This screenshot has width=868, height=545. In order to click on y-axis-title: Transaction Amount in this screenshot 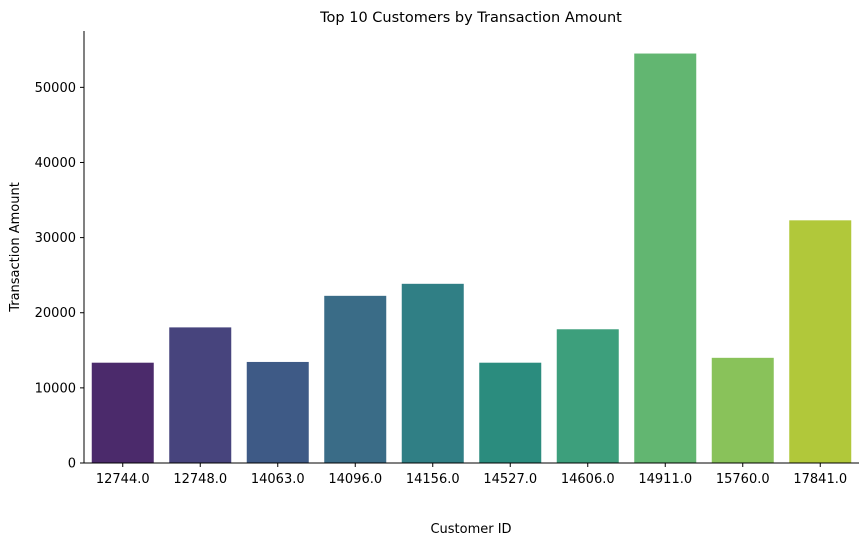, I will do `click(15, 247)`.